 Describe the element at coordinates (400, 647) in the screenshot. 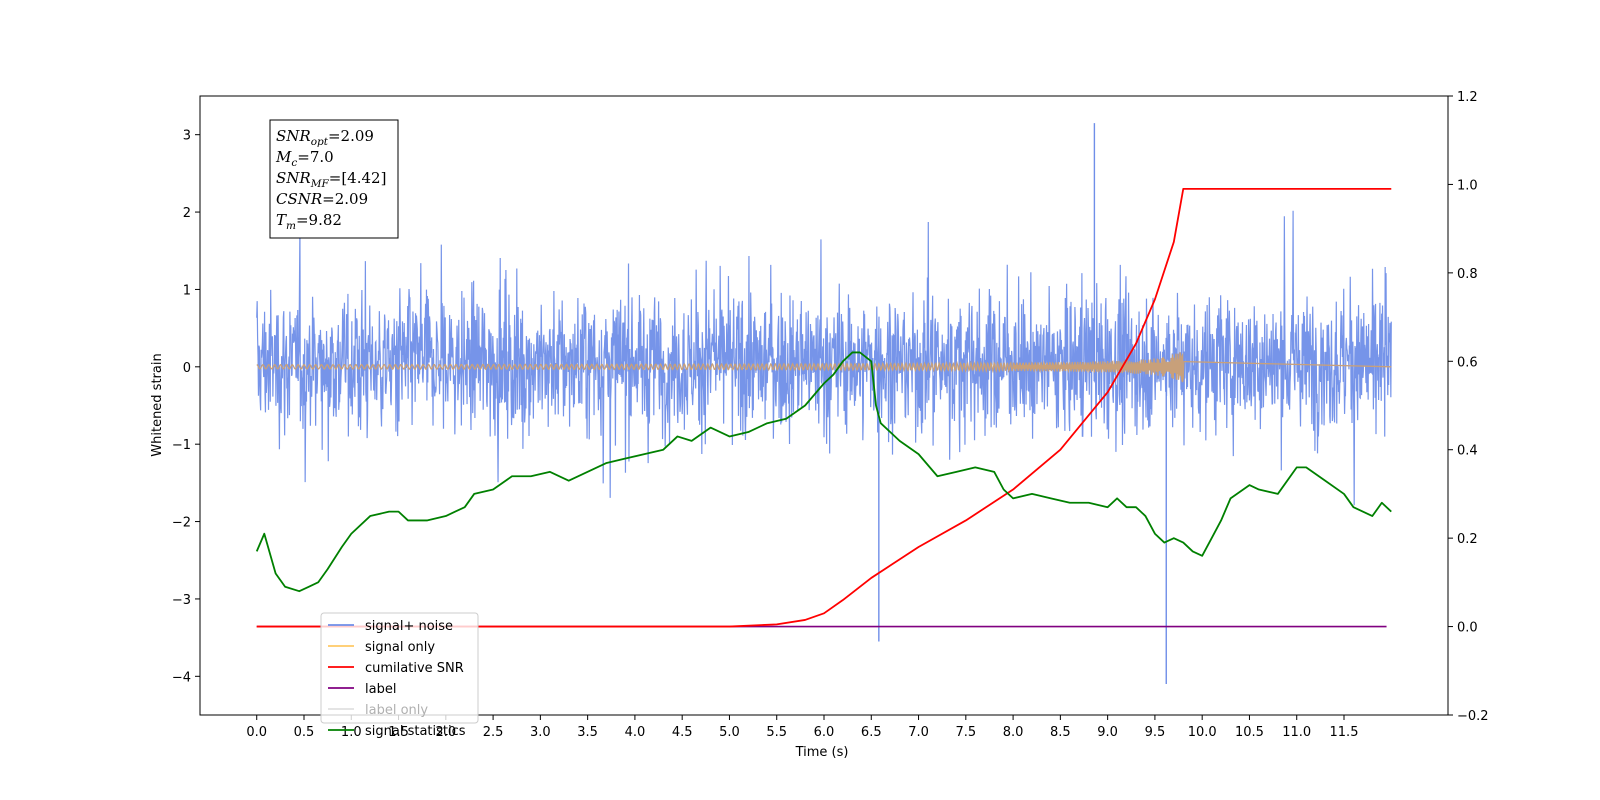

I see `legend-label-1: signal only` at that location.